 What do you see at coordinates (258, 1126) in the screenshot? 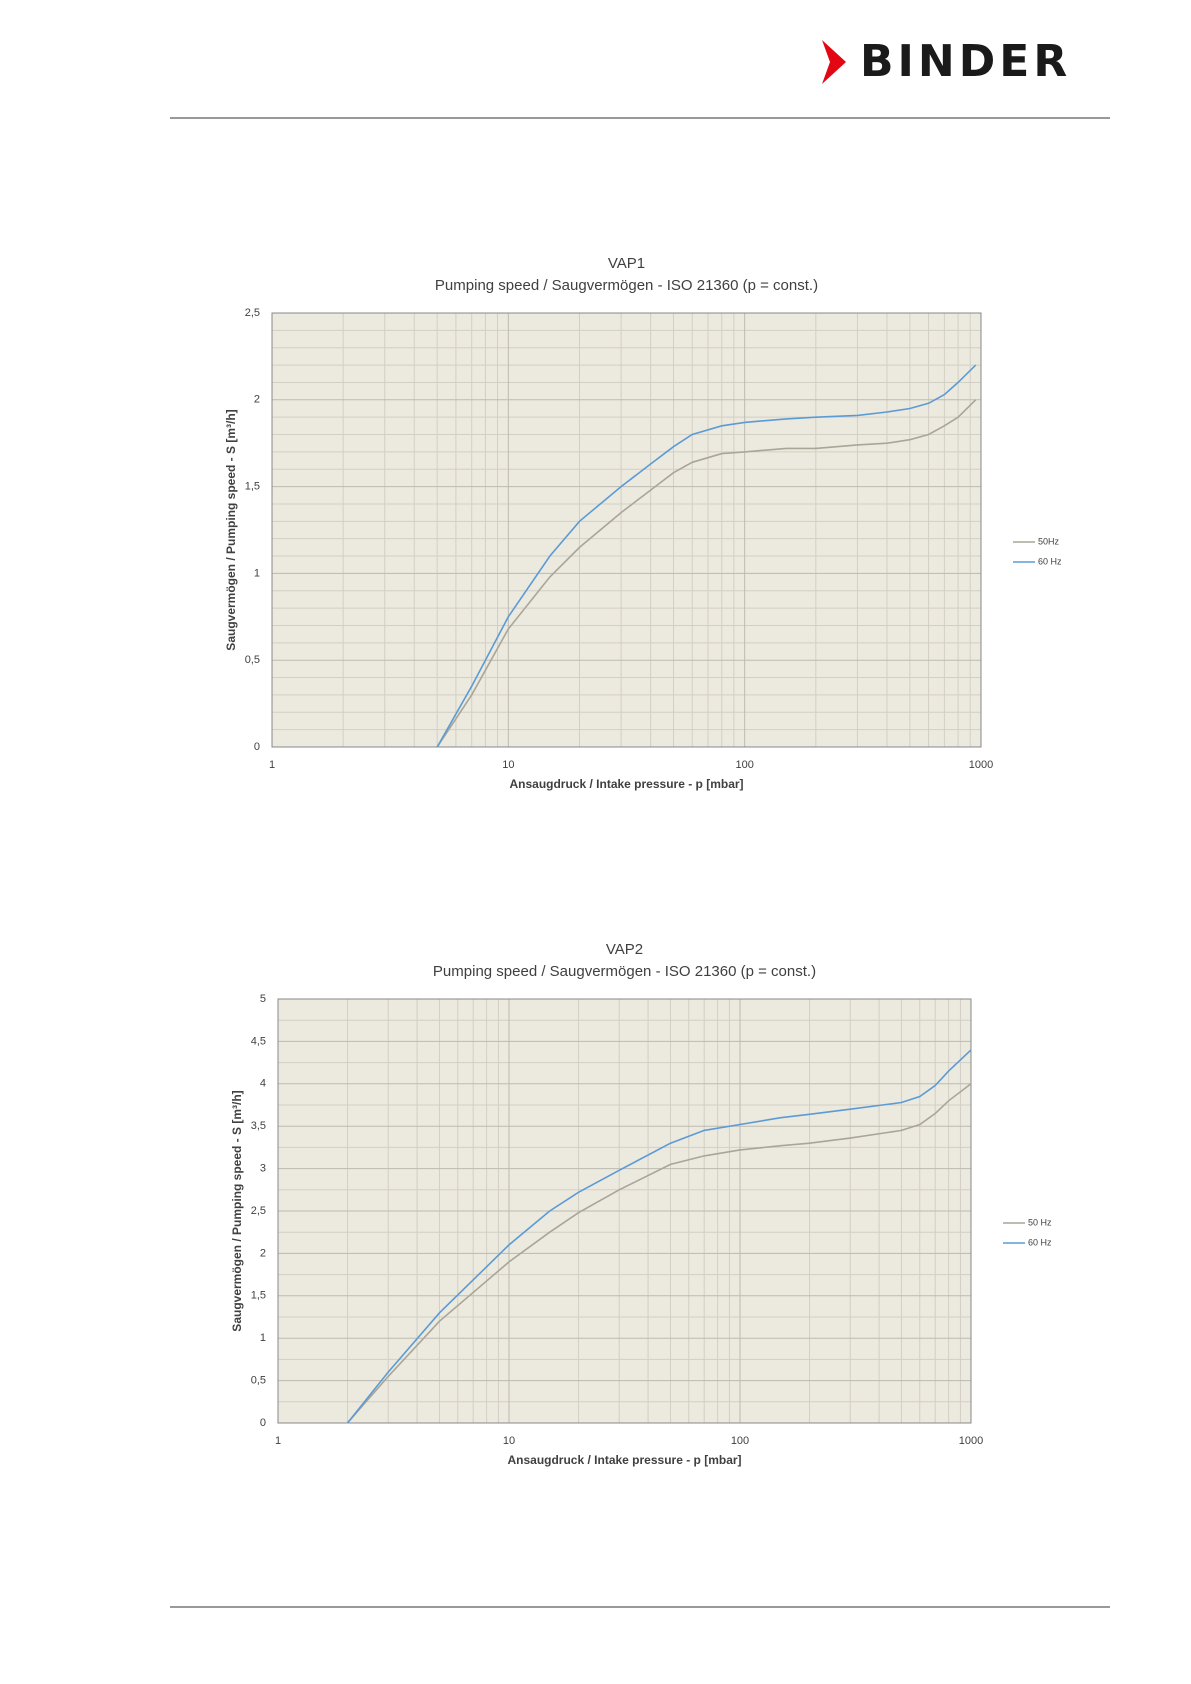
I see `y-tick-label: 3,5` at bounding box center [258, 1126].